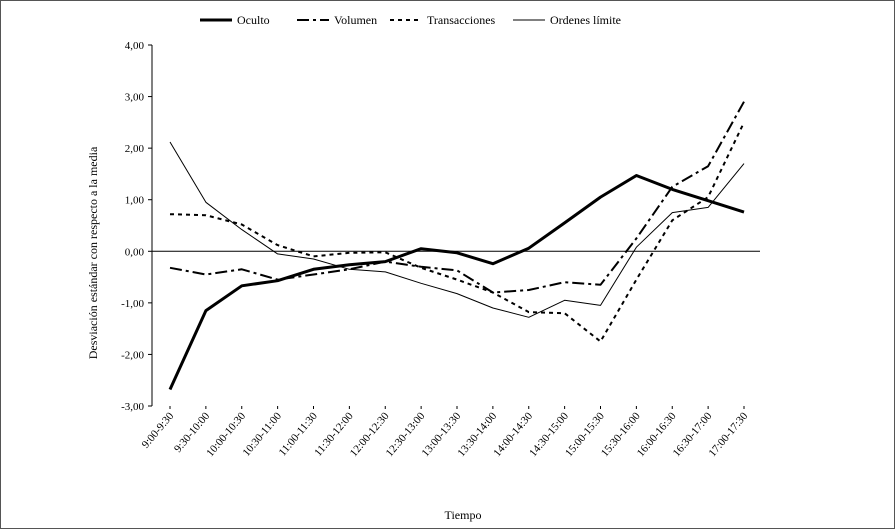 This screenshot has width=895, height=529. Describe the element at coordinates (461, 20) in the screenshot. I see `legend-label-transacciones: Transacciones` at that location.